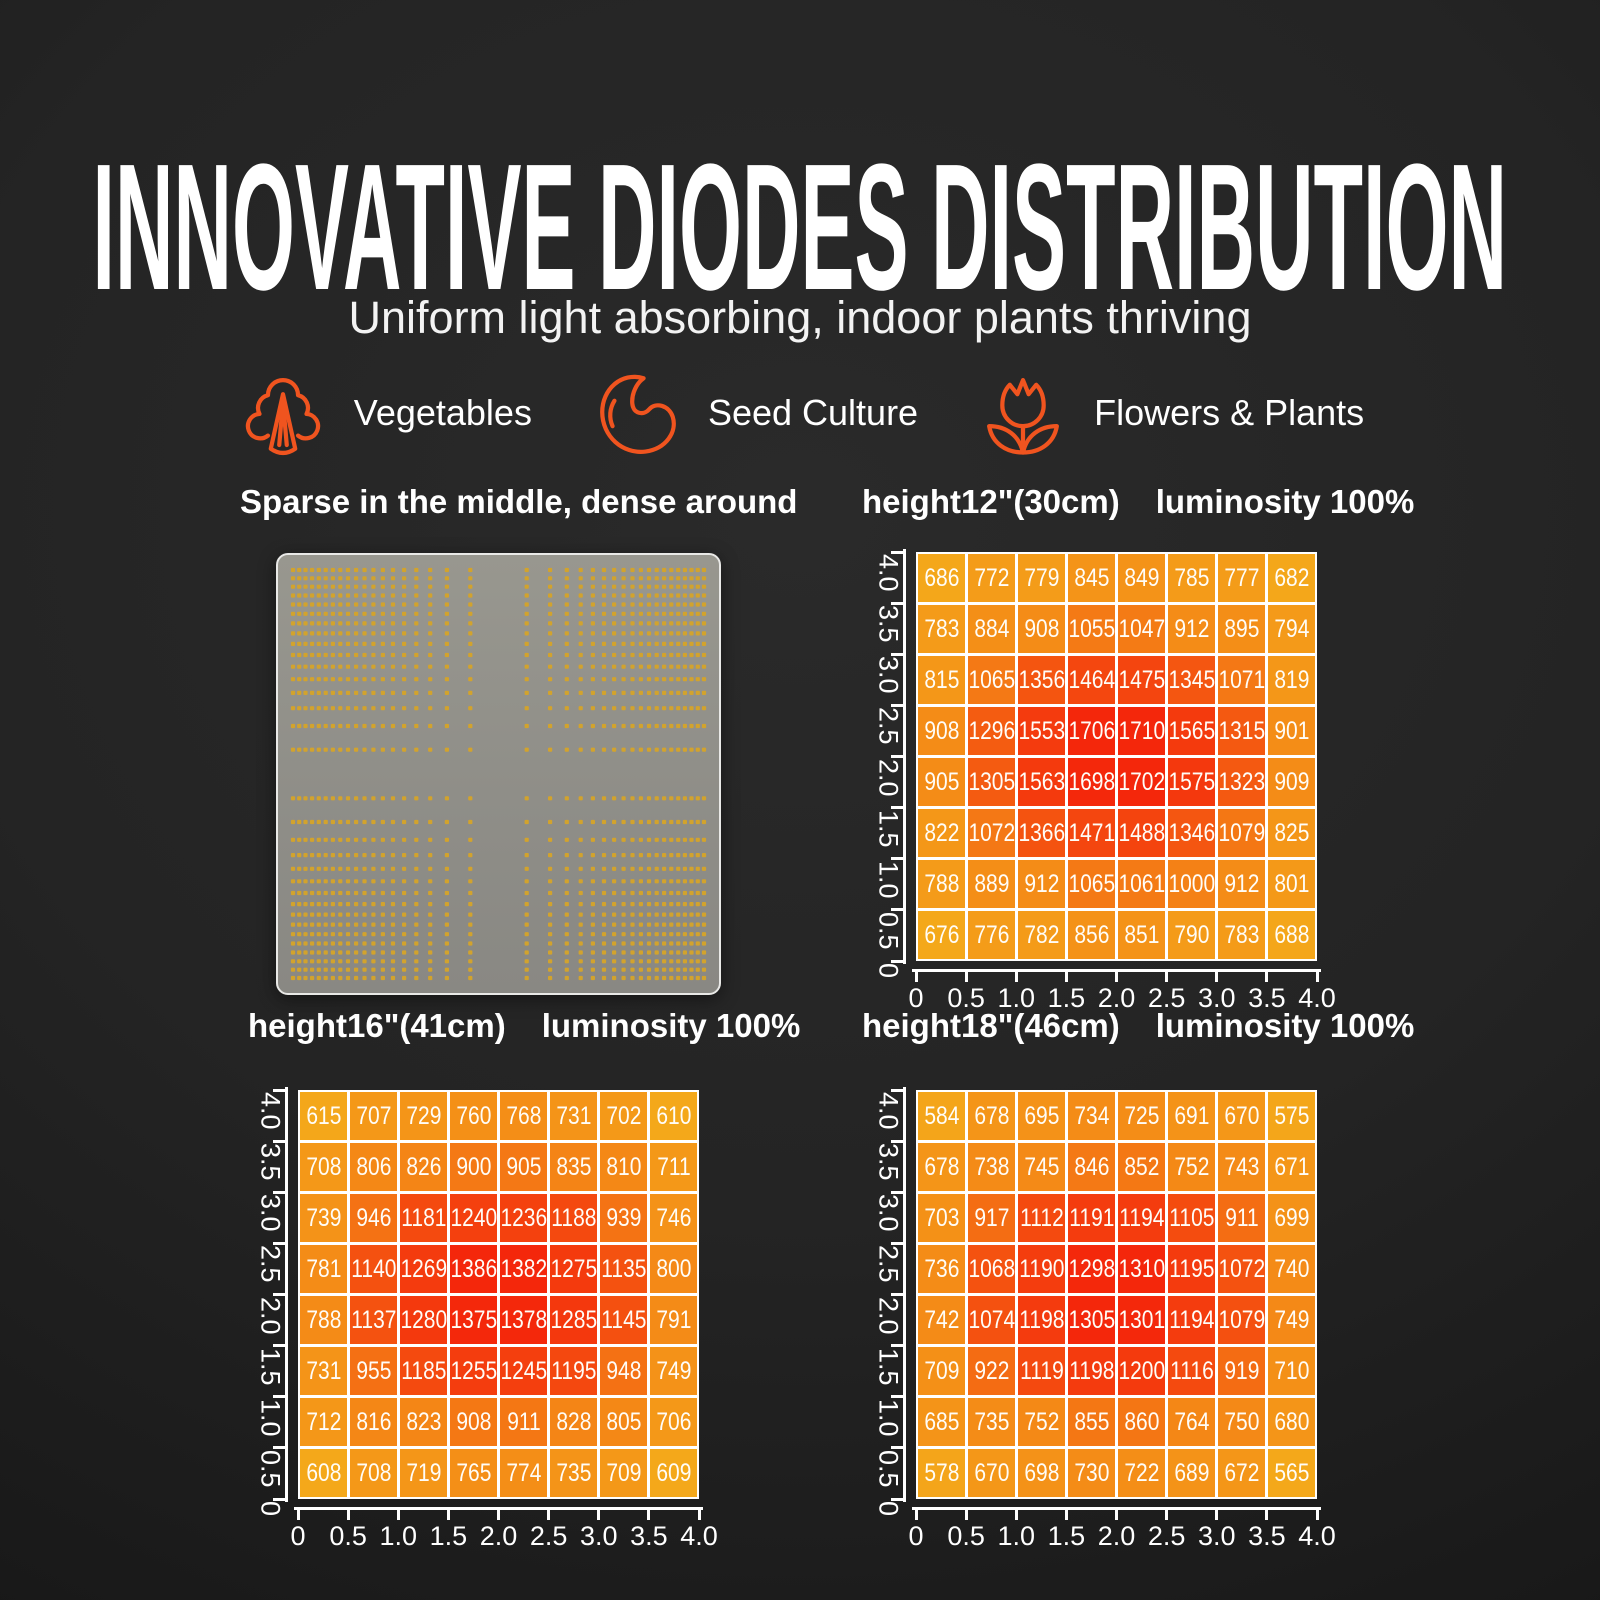 This screenshot has height=1600, width=1600. What do you see at coordinates (473, 1268) in the screenshot?
I see `cell-value: 1386` at bounding box center [473, 1268].